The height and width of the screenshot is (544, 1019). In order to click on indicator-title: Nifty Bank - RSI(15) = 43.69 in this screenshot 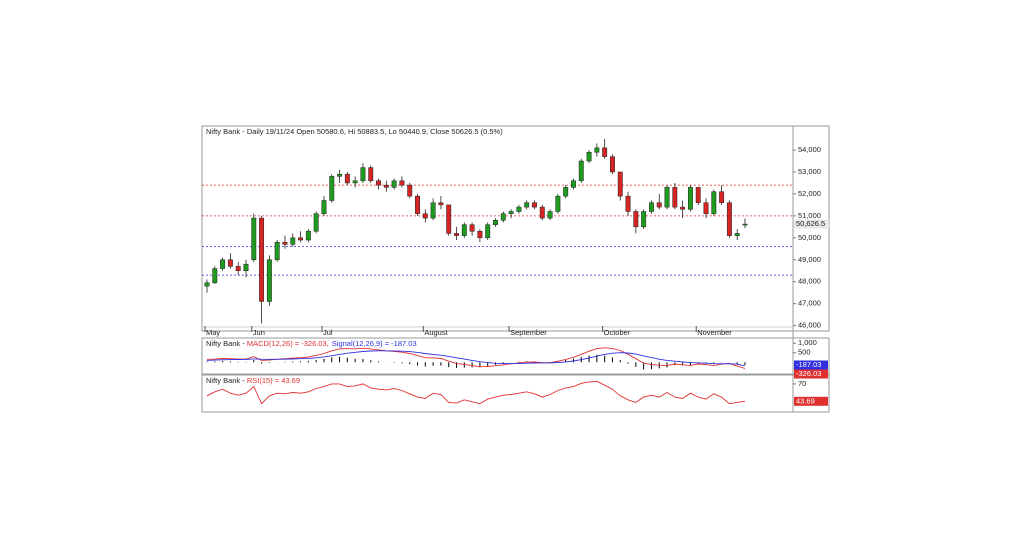, I will do `click(253, 380)`.